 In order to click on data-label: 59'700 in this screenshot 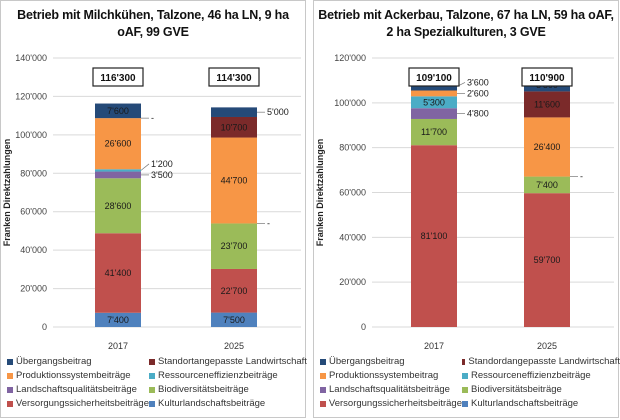, I will do `click(547, 260)`.